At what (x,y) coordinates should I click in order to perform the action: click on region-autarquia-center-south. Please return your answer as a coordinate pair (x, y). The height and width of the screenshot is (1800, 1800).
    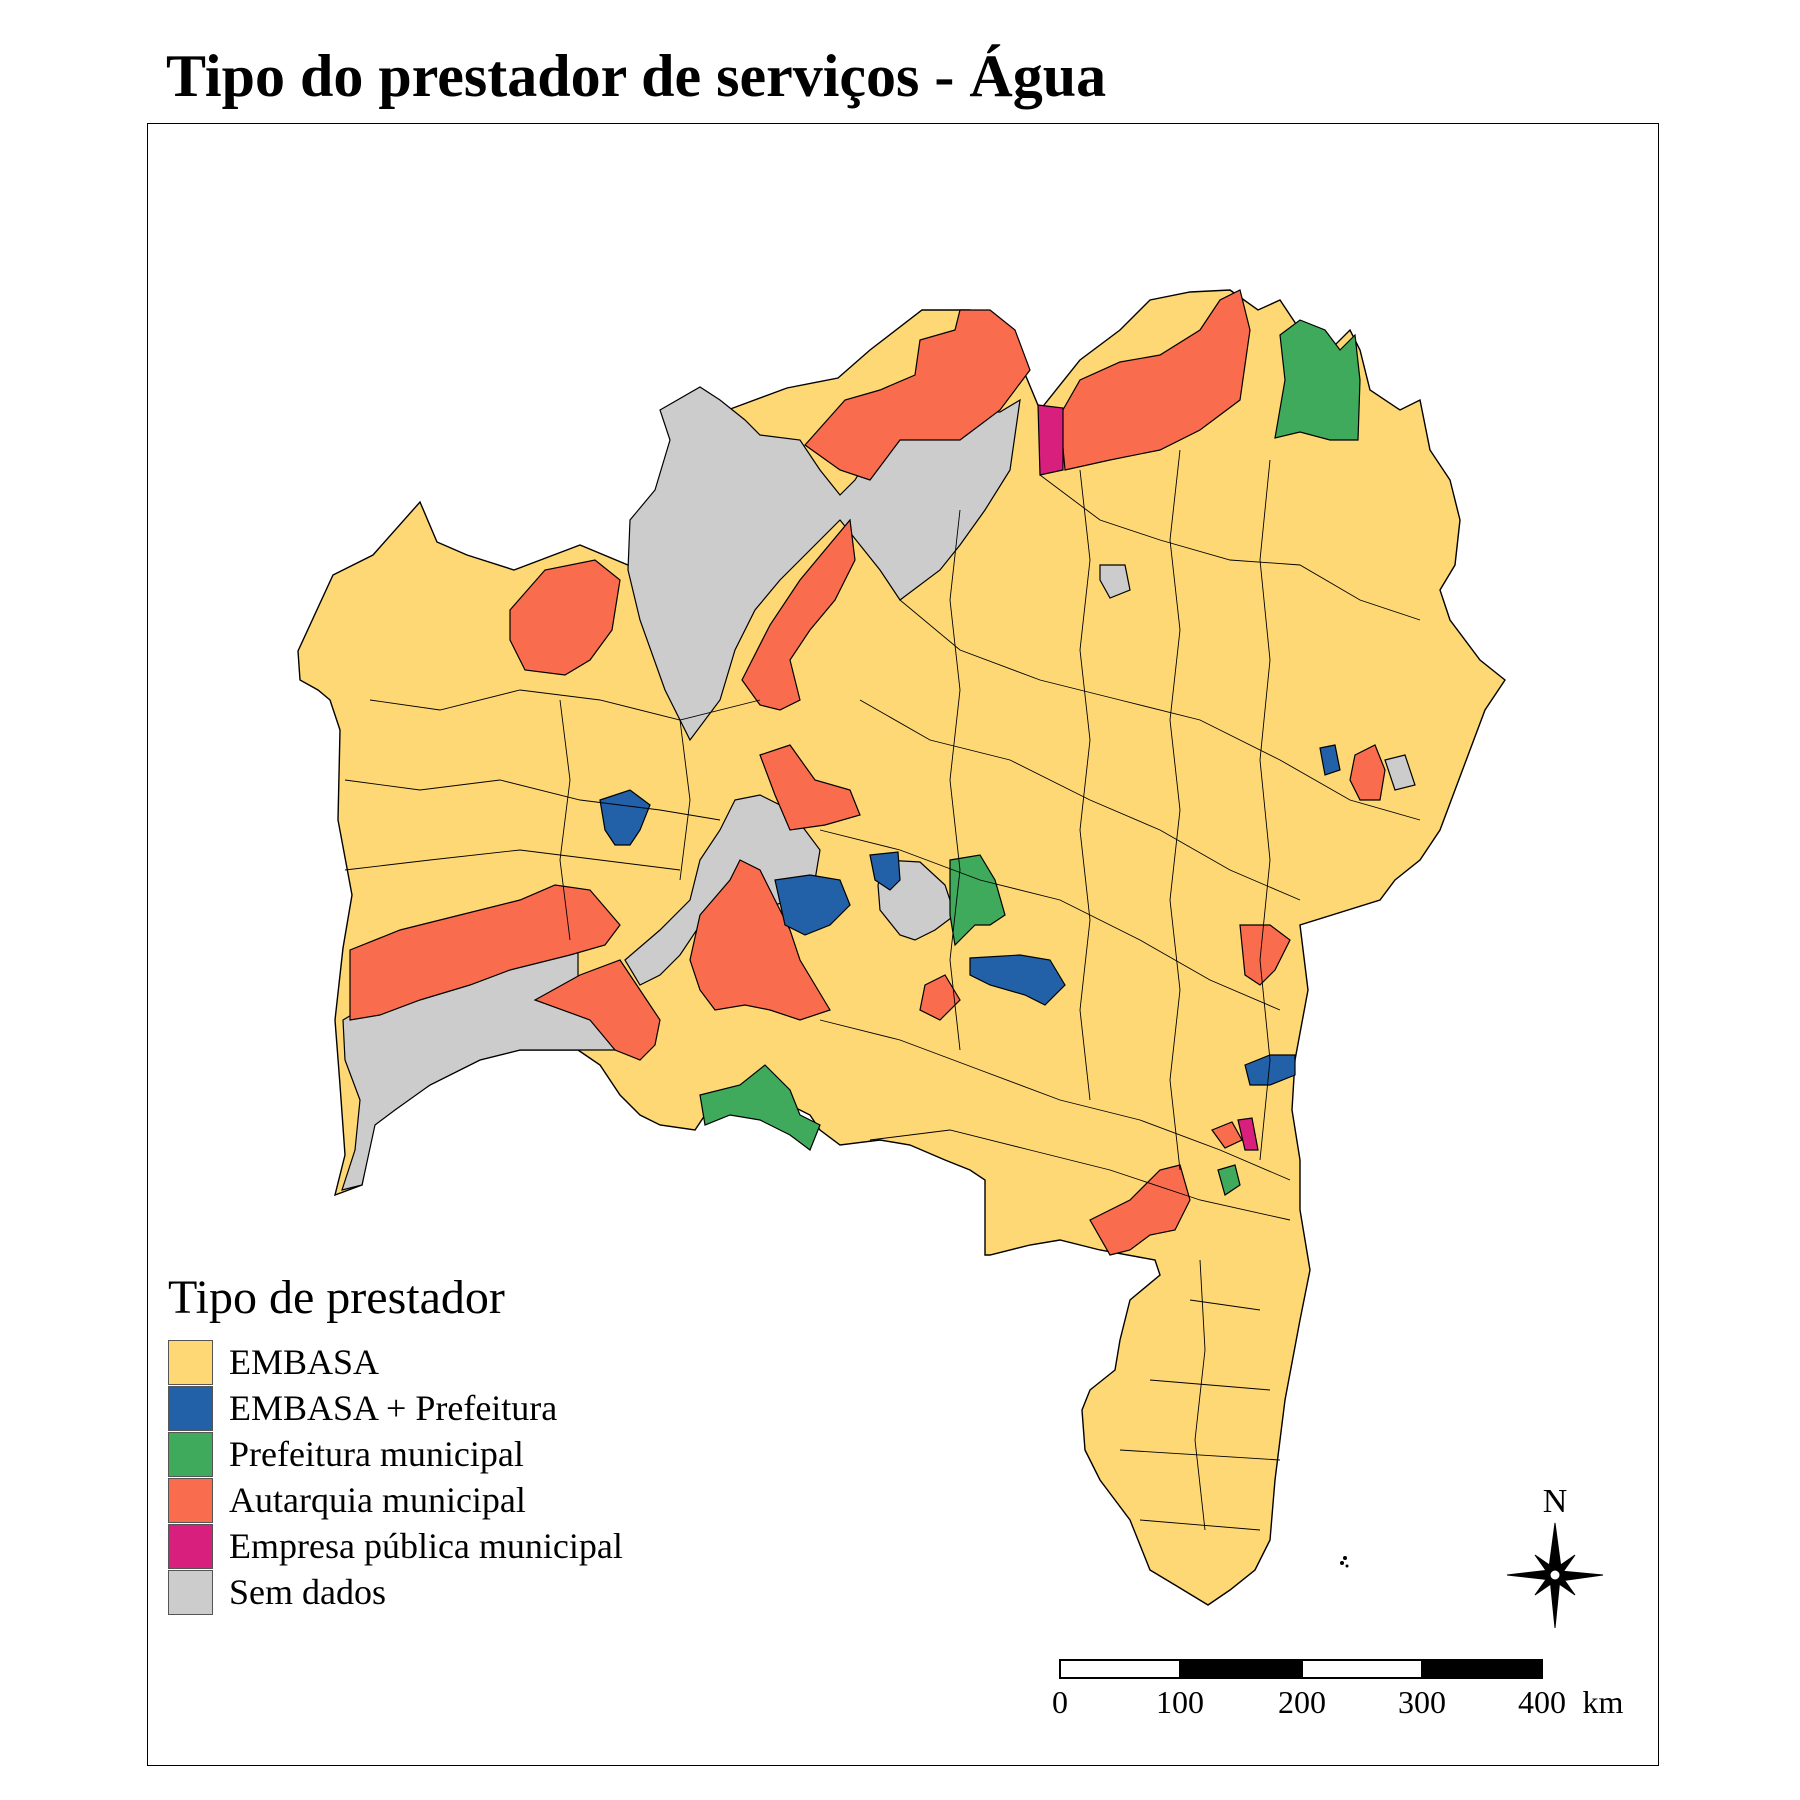
    Looking at the image, I should click on (760, 940).